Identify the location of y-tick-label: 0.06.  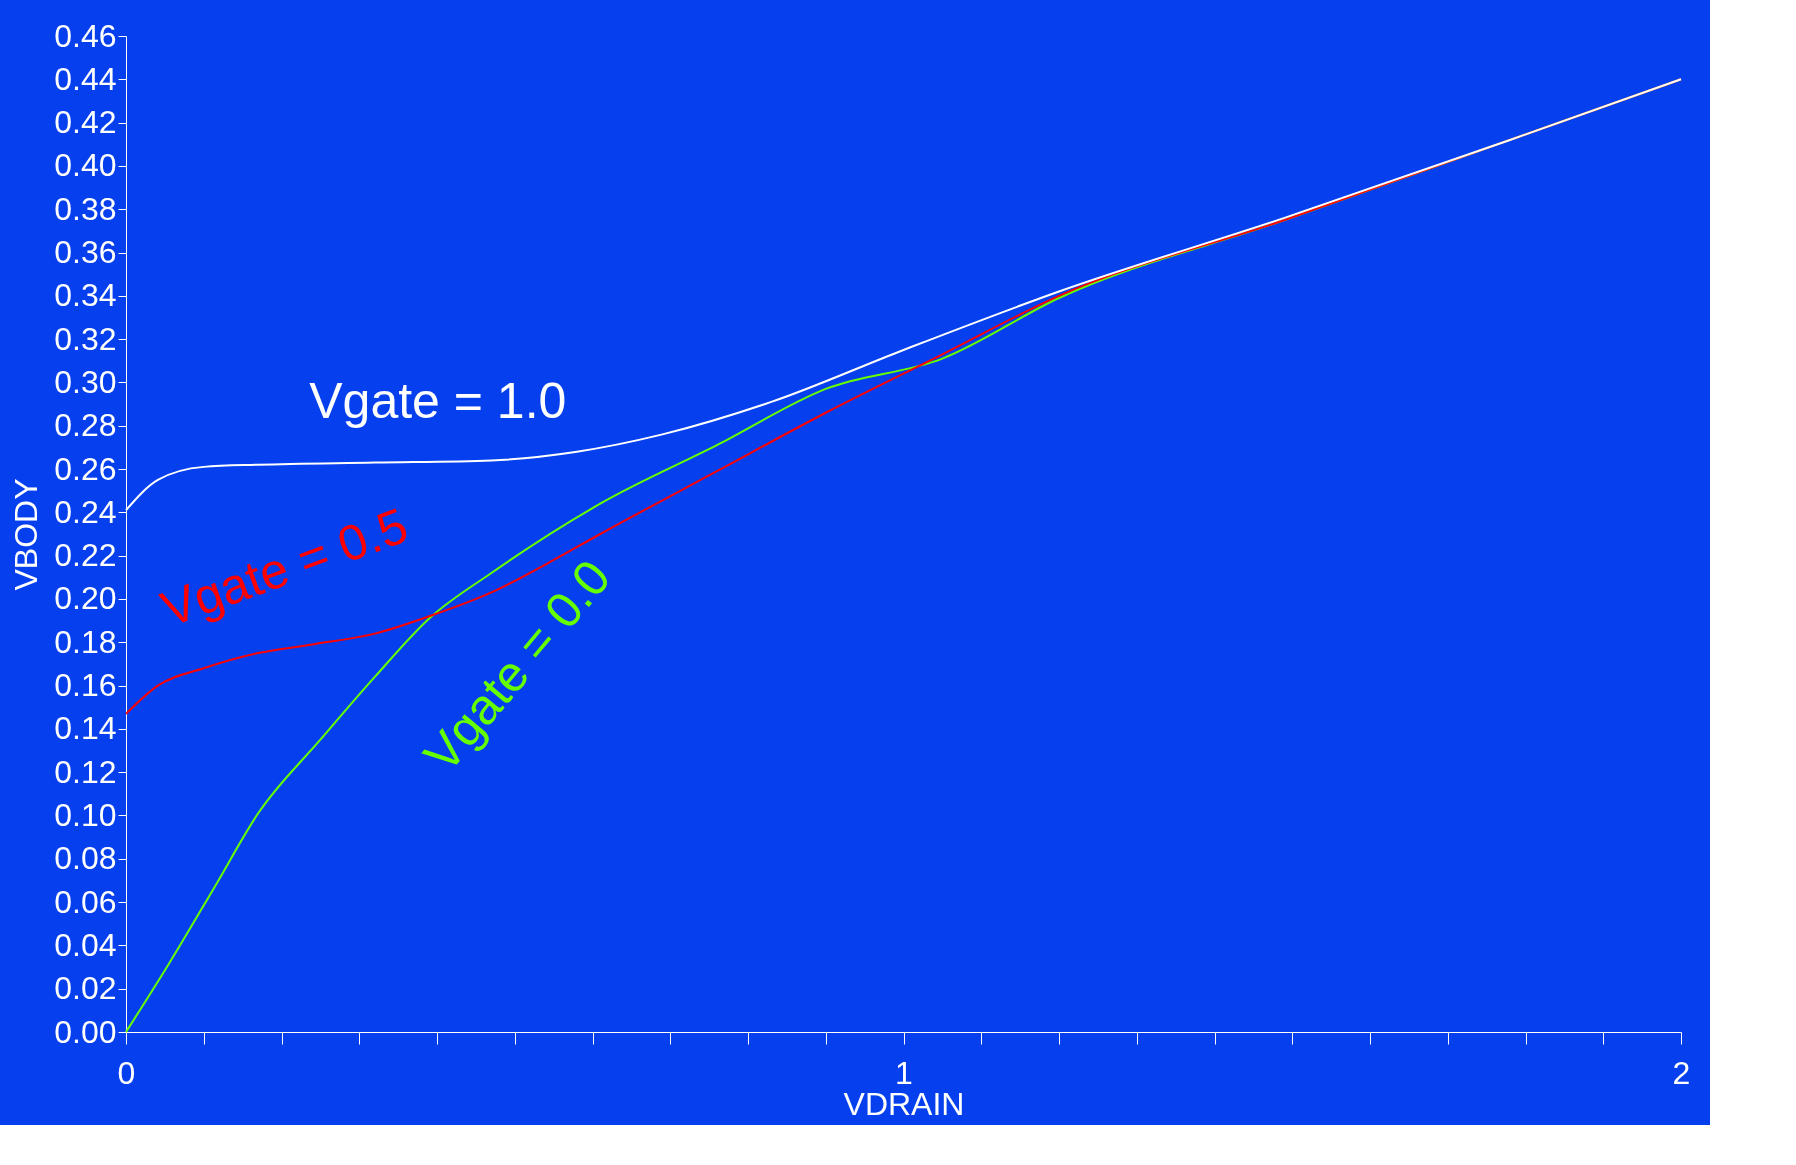
(85, 901).